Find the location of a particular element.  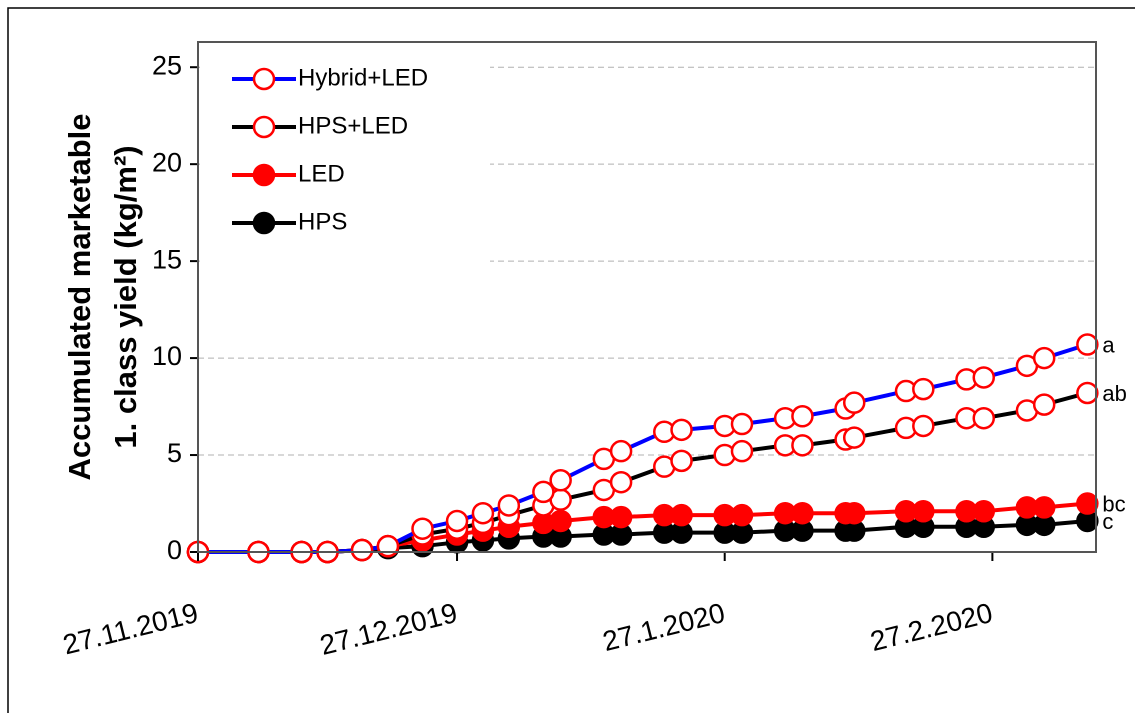

y-tick-label: 10 is located at coordinates (167, 356).